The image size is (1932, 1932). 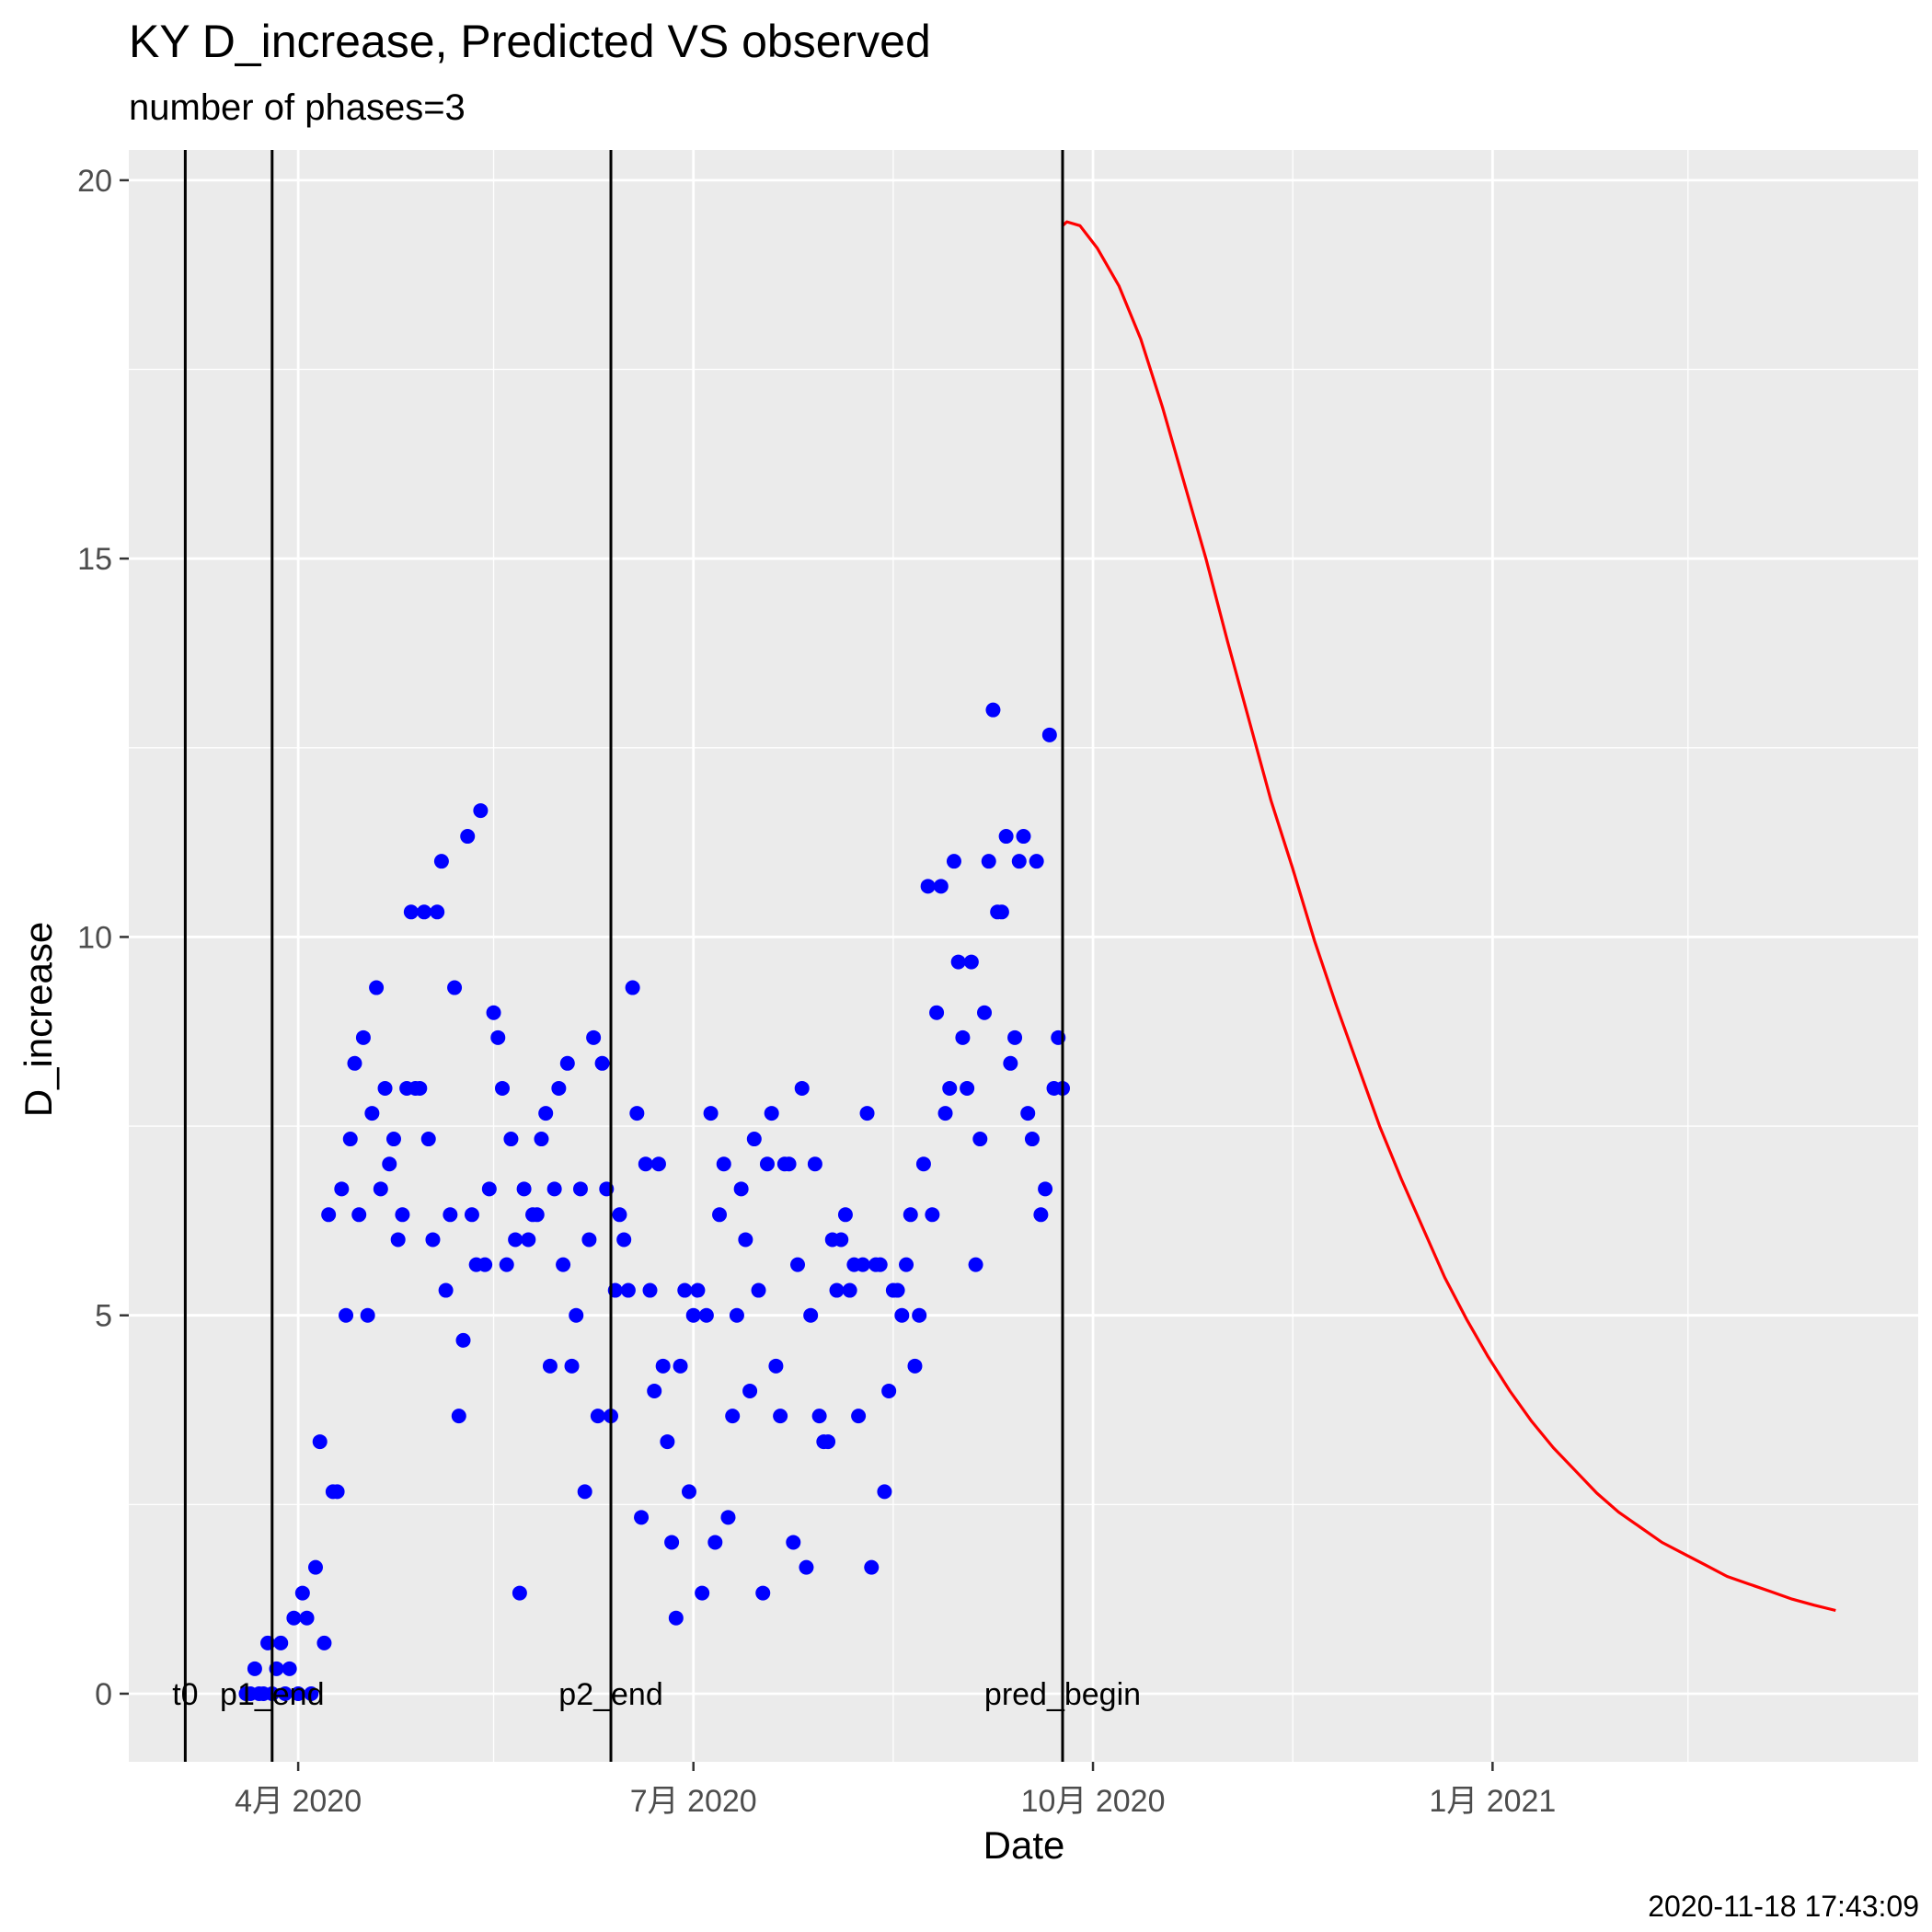 What do you see at coordinates (1024, 1845) in the screenshot?
I see `x-axis-title: Date` at bounding box center [1024, 1845].